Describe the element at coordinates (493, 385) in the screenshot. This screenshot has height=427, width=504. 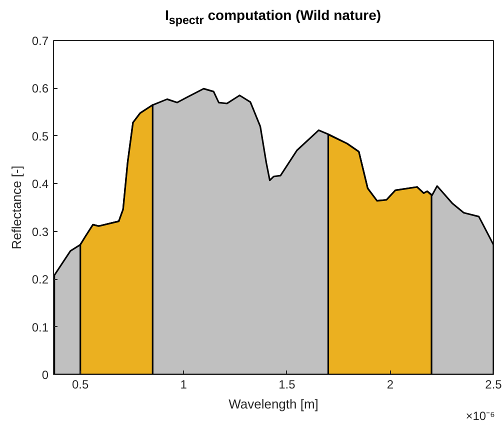
I see `x-tick-label: 2.5` at that location.